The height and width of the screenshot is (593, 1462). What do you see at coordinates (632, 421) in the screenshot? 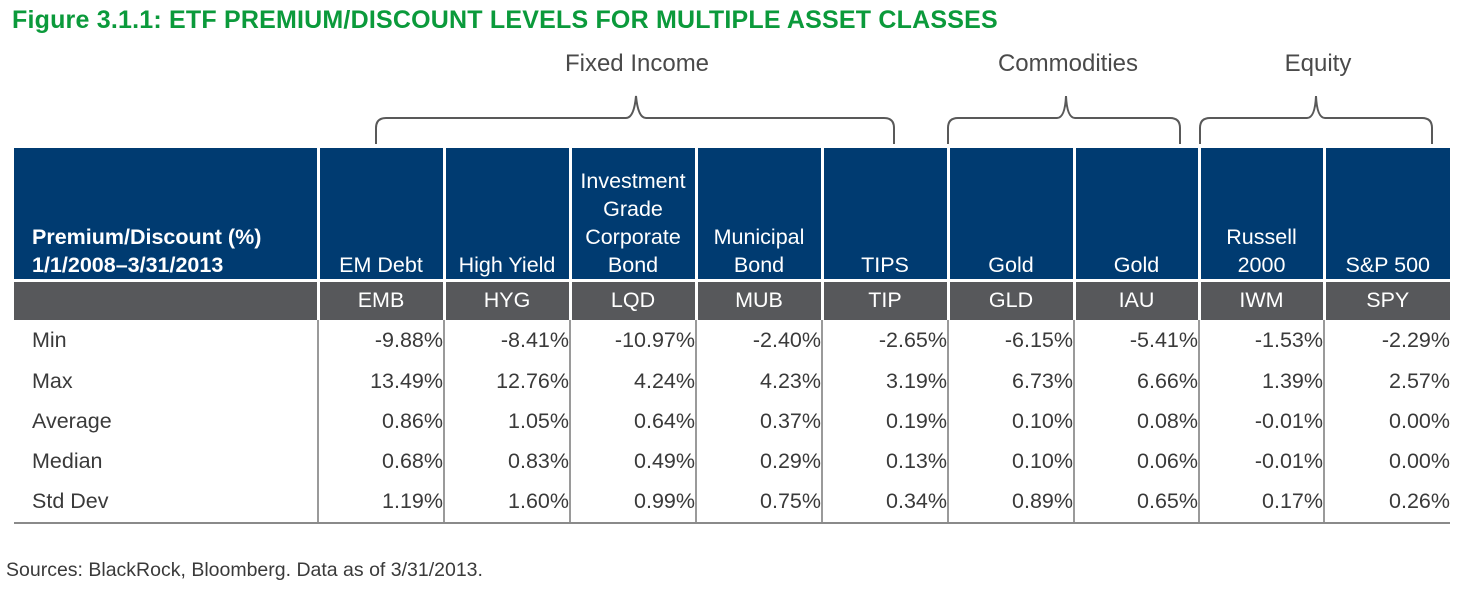
I see `table-cell: 0.64%` at bounding box center [632, 421].